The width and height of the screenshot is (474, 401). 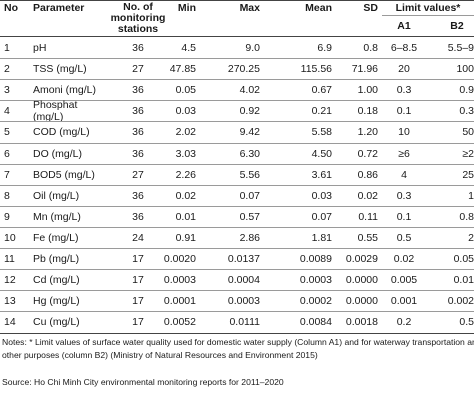 I want to click on cell-parameter: Cd (mg/L), so click(x=56, y=280).